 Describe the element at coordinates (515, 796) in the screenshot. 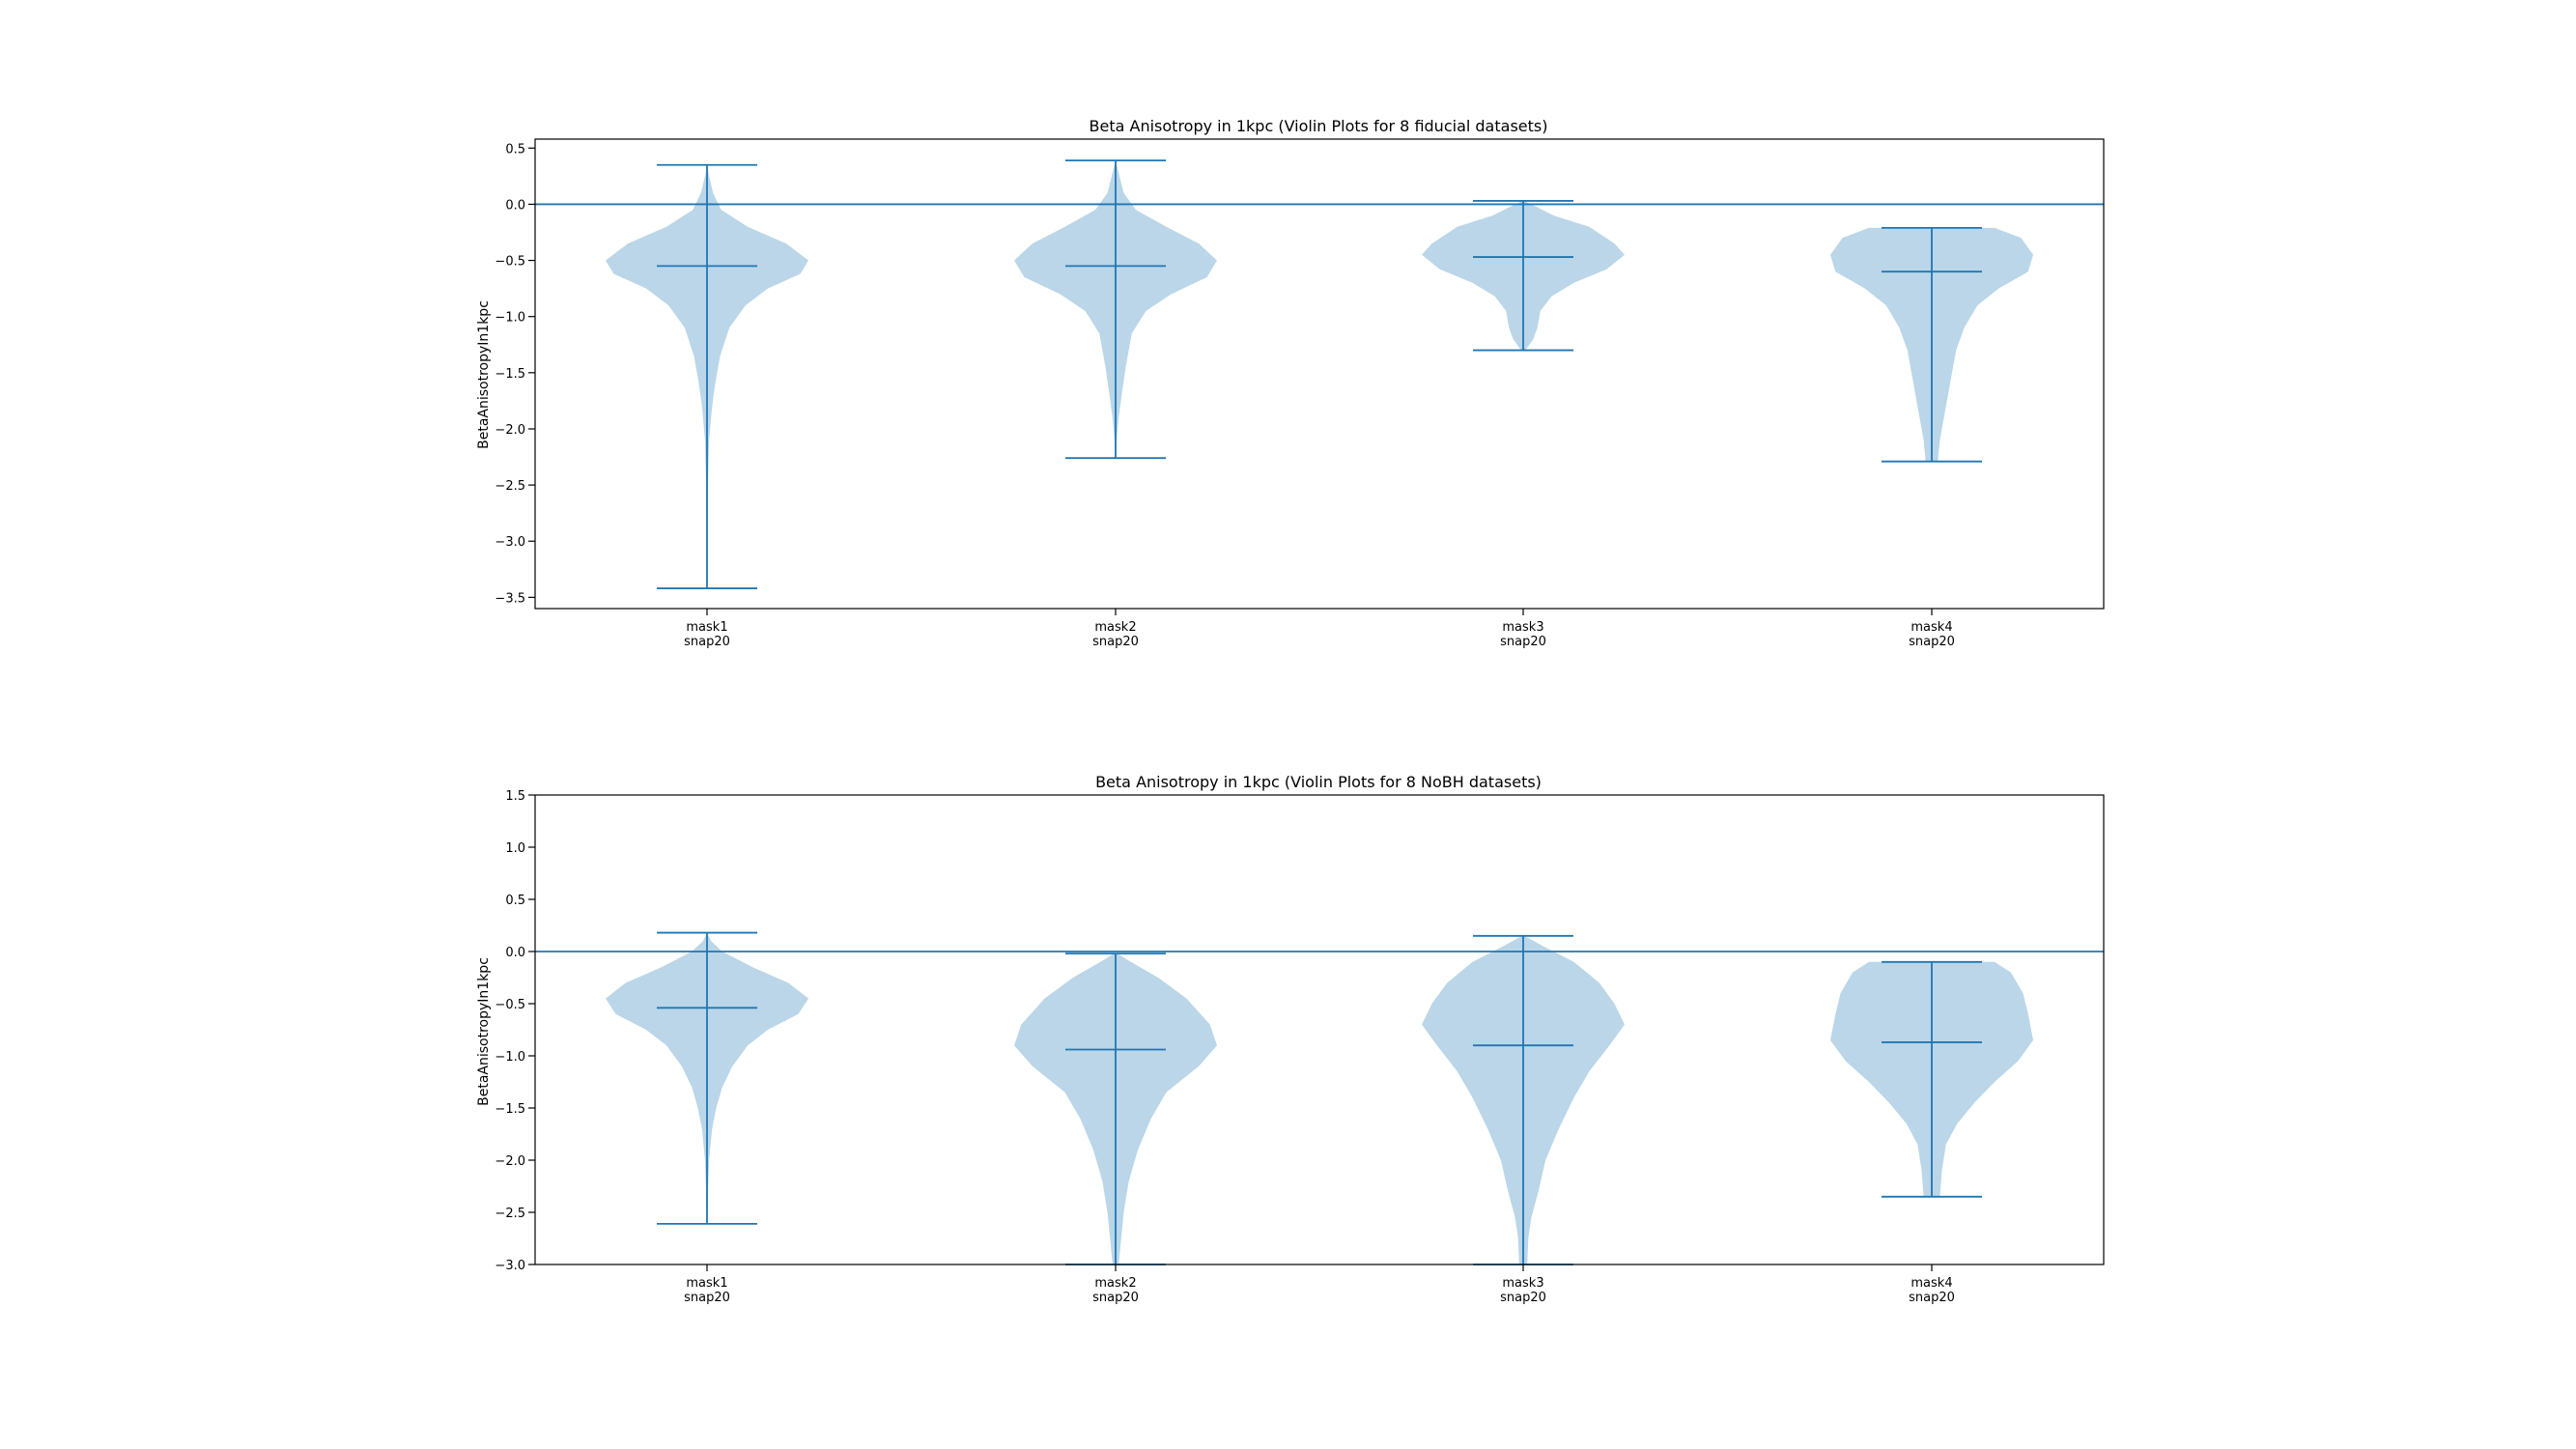

I see `y-tick-label: 1.5` at that location.